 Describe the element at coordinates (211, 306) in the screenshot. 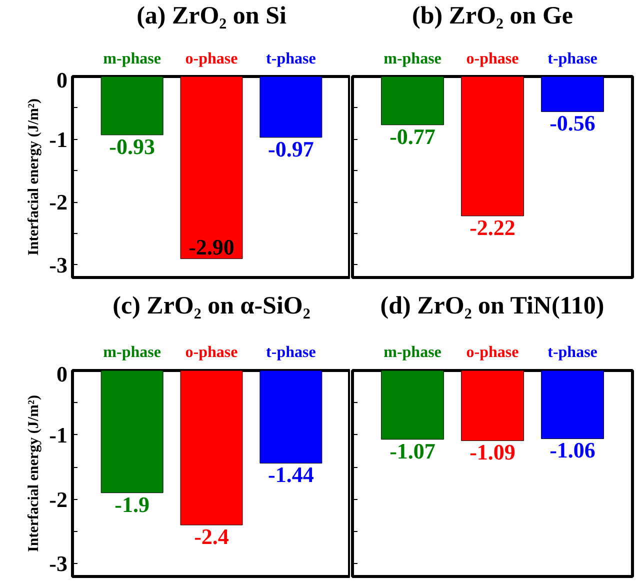

I see `chart-title: (c) ZrO₂ on α-SiO₂` at that location.